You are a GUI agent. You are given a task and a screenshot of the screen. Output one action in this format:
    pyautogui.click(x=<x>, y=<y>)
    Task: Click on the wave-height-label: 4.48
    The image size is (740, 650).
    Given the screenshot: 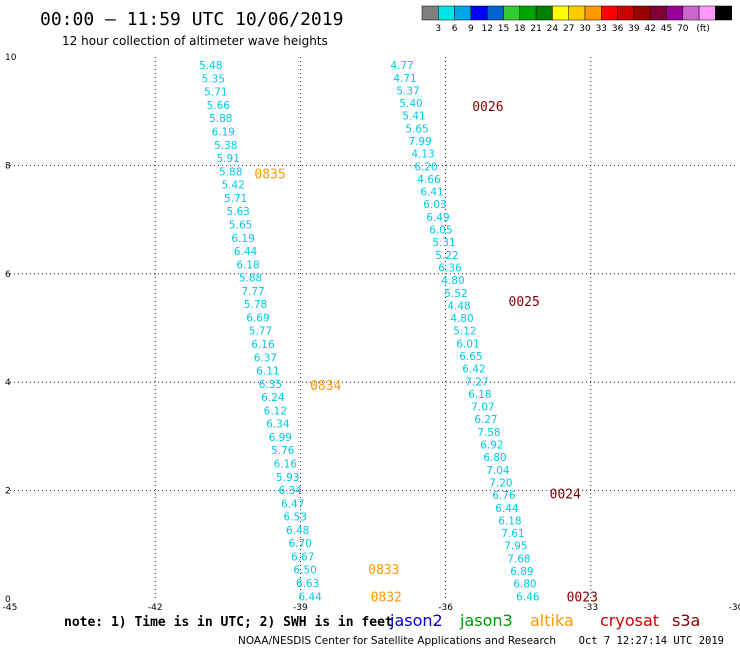 What is the action you would take?
    pyautogui.click(x=458, y=306)
    